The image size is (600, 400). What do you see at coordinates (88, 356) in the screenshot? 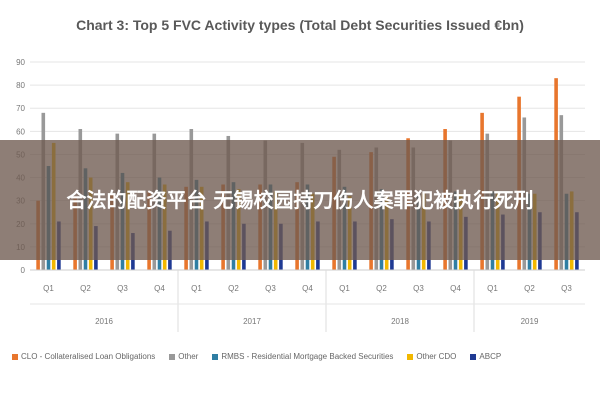
I see `legend-label: CLO - Collateralised Loan Obligations` at bounding box center [88, 356].